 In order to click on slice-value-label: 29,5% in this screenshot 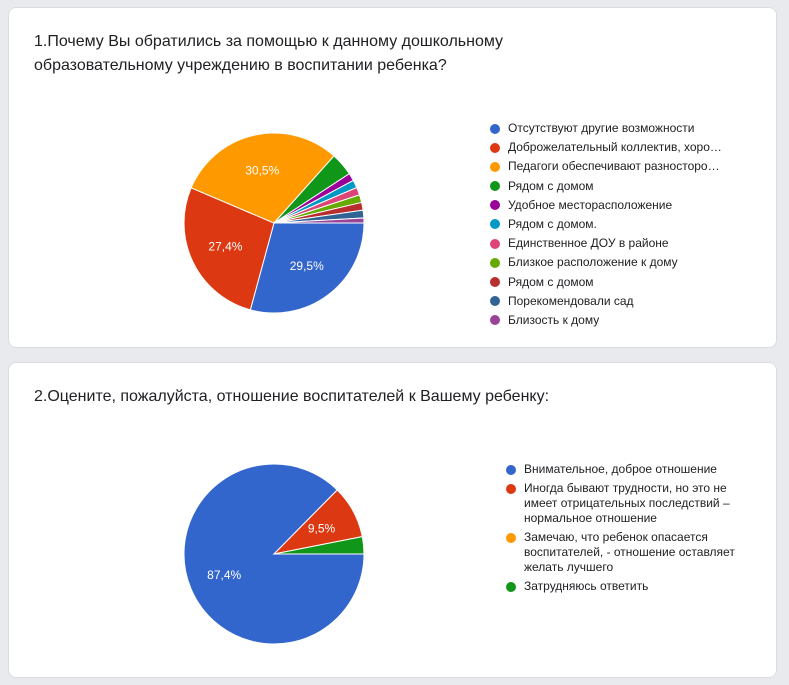, I will do `click(307, 266)`.